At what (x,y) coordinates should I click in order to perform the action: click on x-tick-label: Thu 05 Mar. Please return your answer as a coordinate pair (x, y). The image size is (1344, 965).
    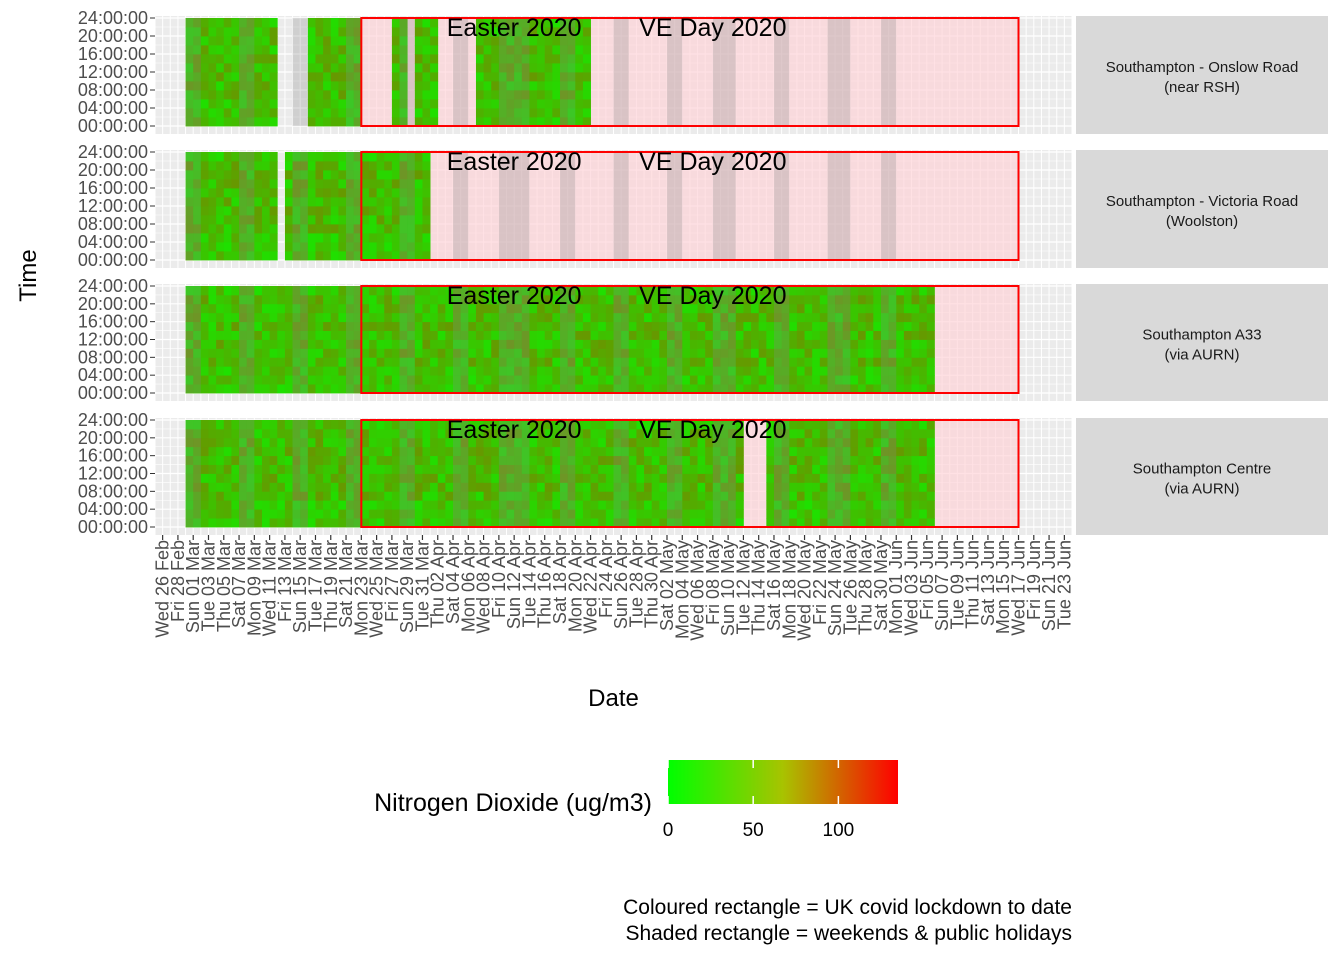
    Looking at the image, I should click on (224, 586).